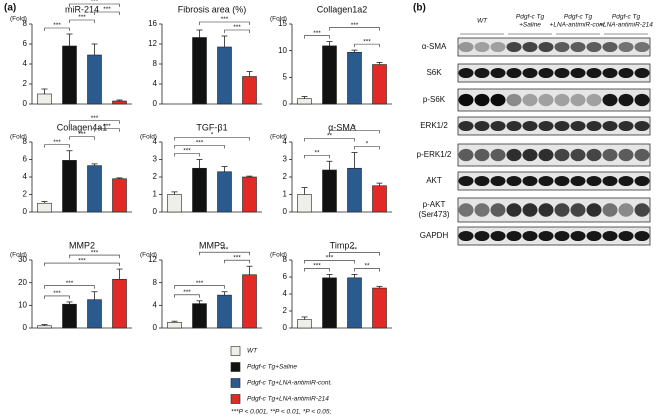 This screenshot has height=419, width=658. What do you see at coordinates (342, 245) in the screenshot?
I see `chart-title: Timp2` at bounding box center [342, 245].